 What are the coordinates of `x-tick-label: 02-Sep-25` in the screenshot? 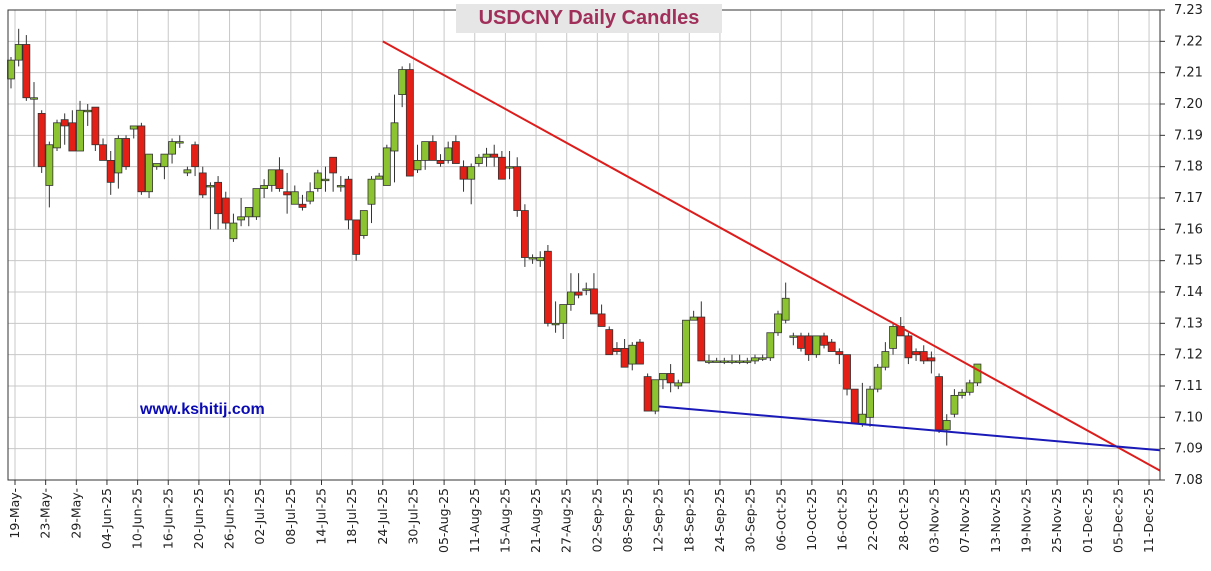 It's located at (596, 520).